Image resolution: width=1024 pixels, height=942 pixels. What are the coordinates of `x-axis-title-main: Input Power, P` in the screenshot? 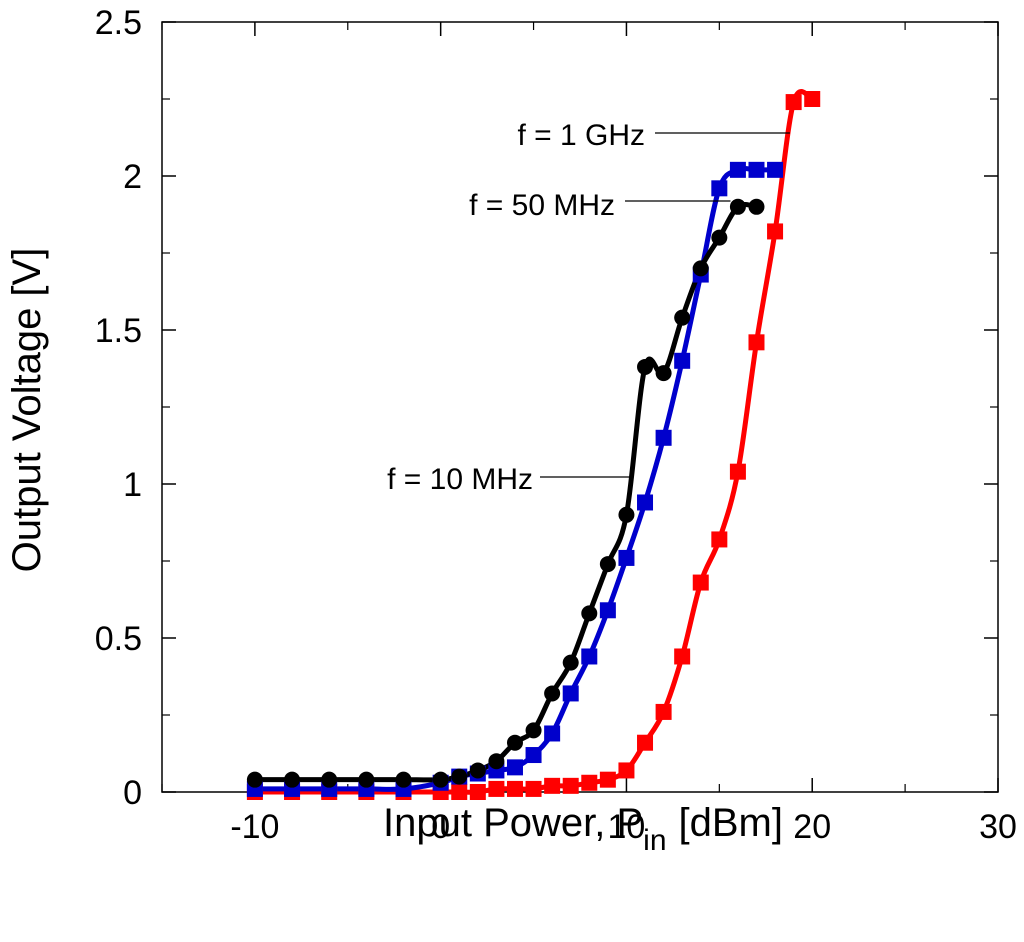 It's located at (513, 823).